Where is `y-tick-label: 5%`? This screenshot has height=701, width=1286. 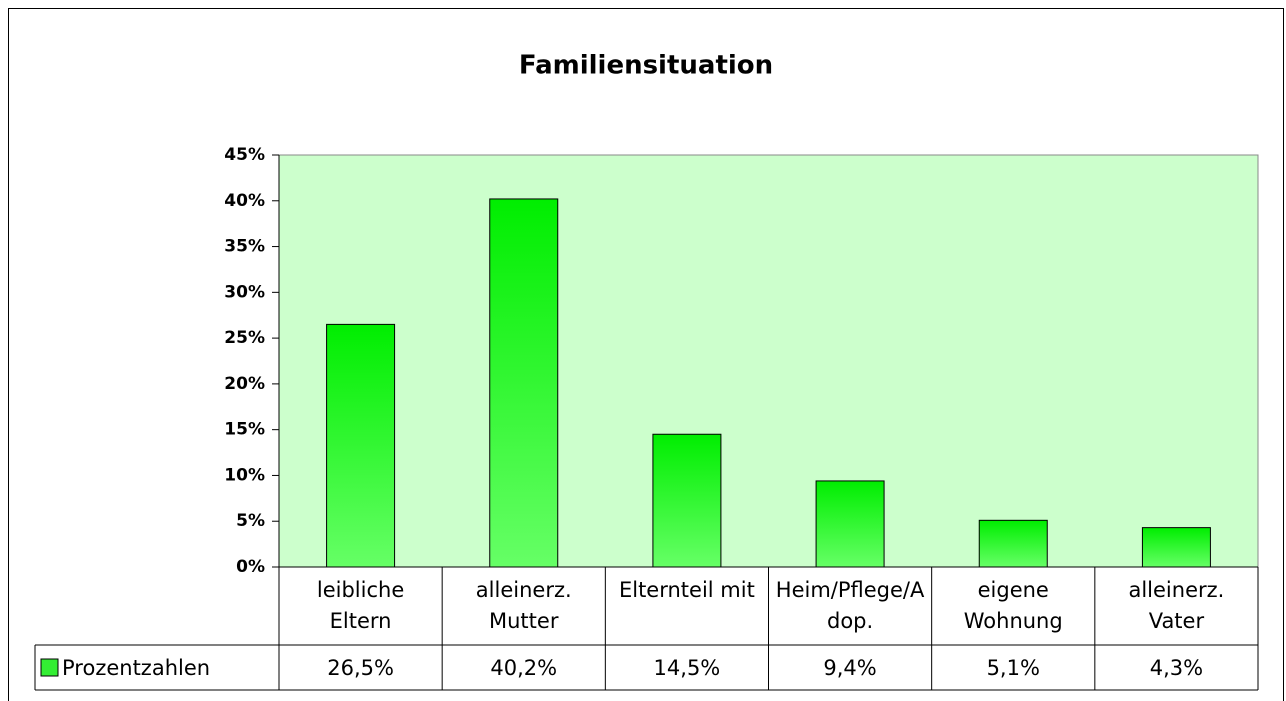
y-tick-label: 5% is located at coordinates (250, 521).